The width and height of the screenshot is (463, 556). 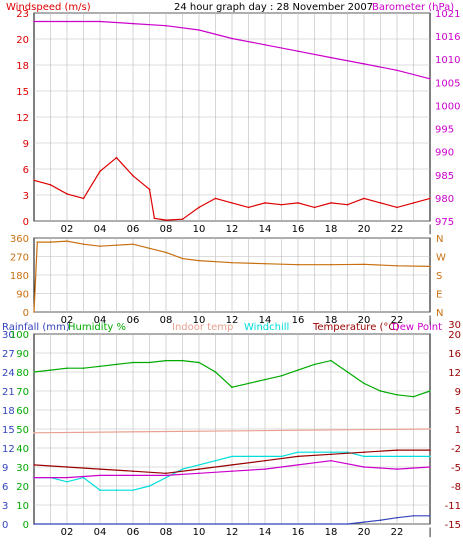 I want to click on barometer-tick-label: 1000, so click(x=447, y=106).